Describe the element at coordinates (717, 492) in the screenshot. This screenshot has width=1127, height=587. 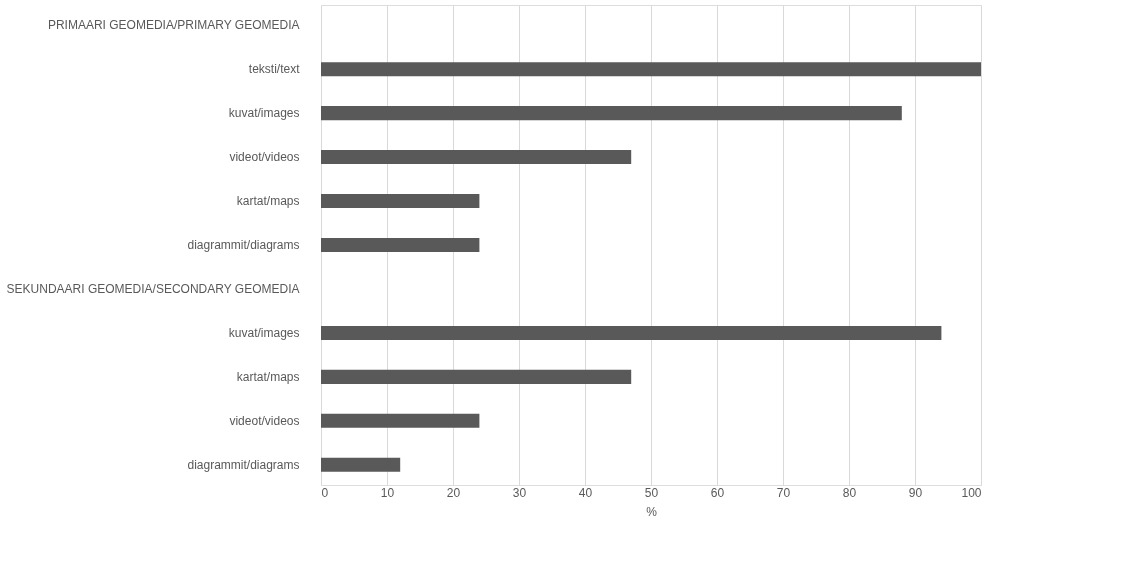
I see `x-tick-label: 60` at that location.